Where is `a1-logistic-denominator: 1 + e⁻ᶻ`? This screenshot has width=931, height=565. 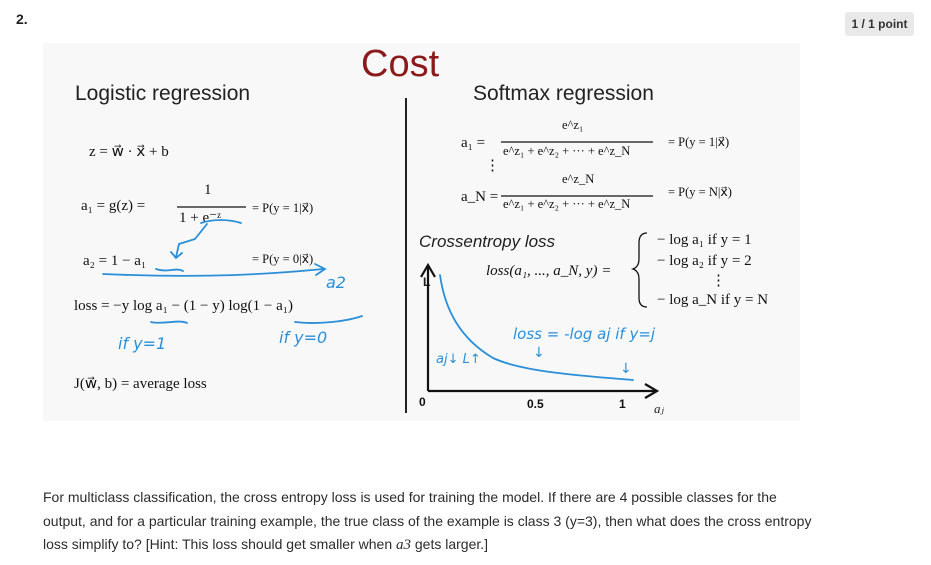
a1-logistic-denominator: 1 + e⁻ᶻ is located at coordinates (200, 218).